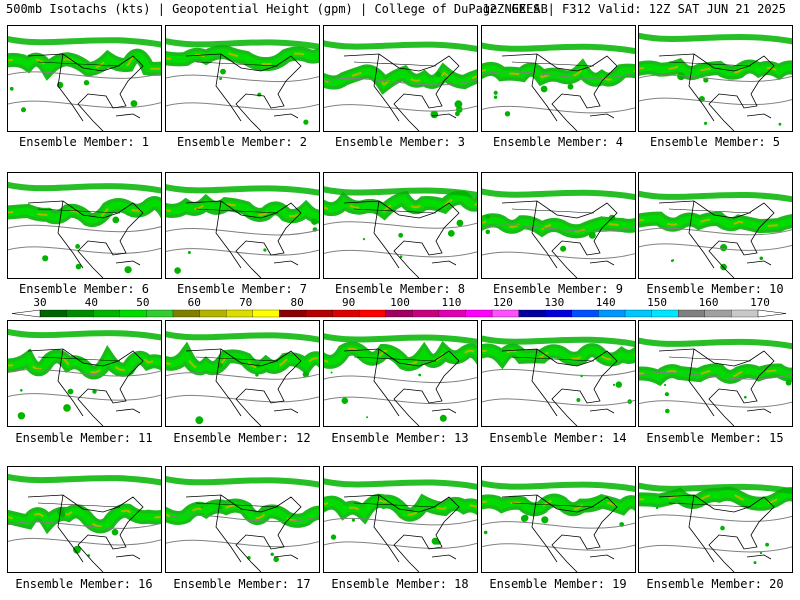  Describe the element at coordinates (657, 302) in the screenshot. I see `colorbar-tick-label: 150` at that location.